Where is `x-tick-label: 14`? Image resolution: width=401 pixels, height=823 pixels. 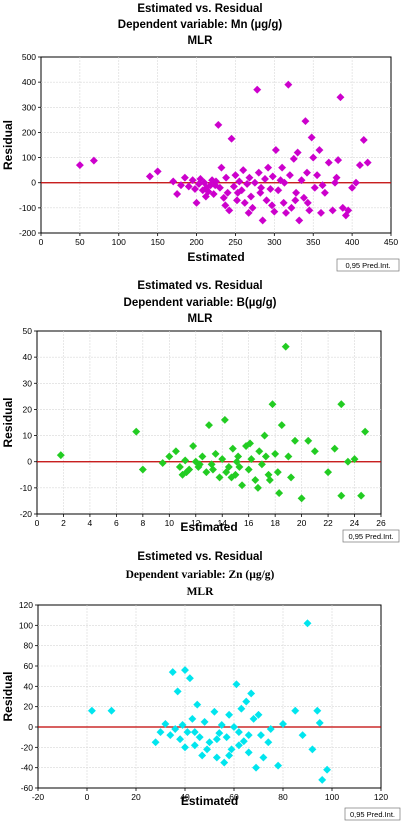
x-tick-label: 14 is located at coordinates (222, 523).